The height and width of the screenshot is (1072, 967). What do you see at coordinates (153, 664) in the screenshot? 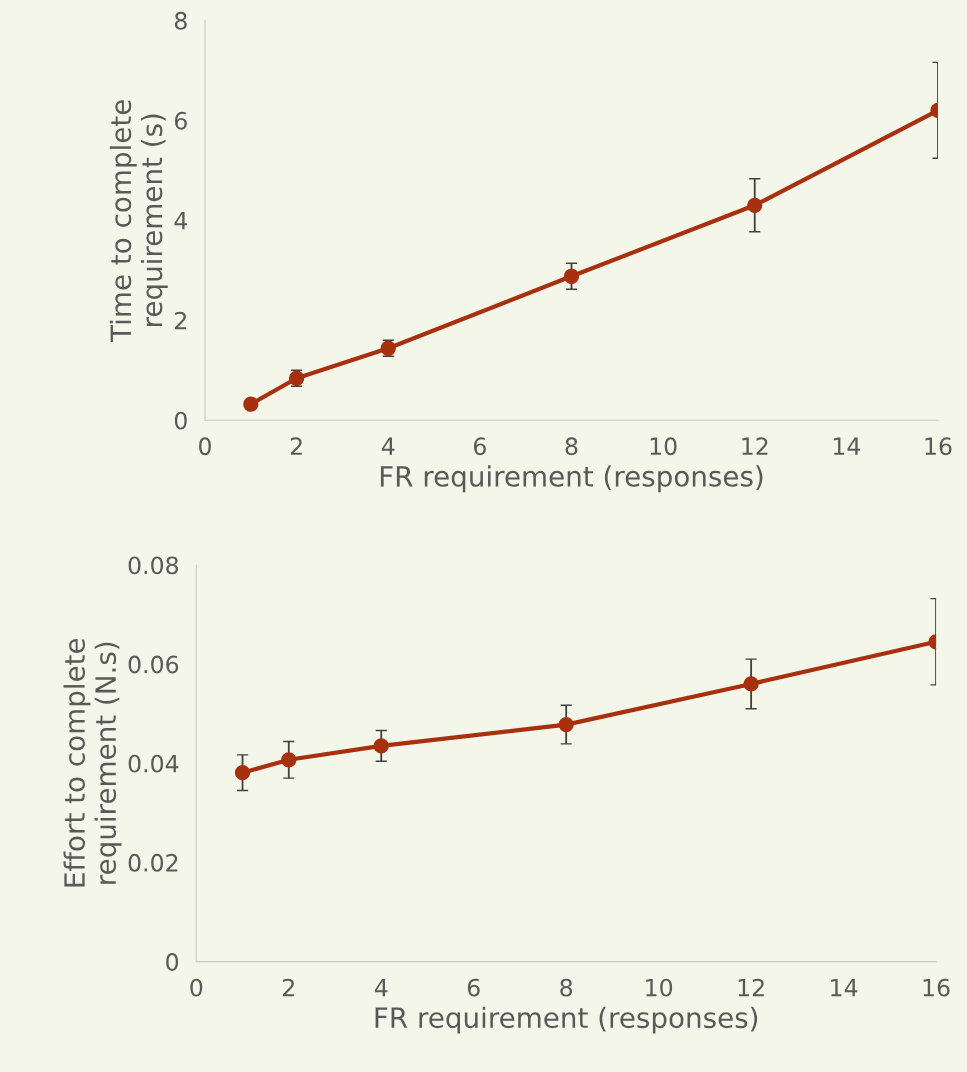
I see `y-tick-label: 0.06` at bounding box center [153, 664].